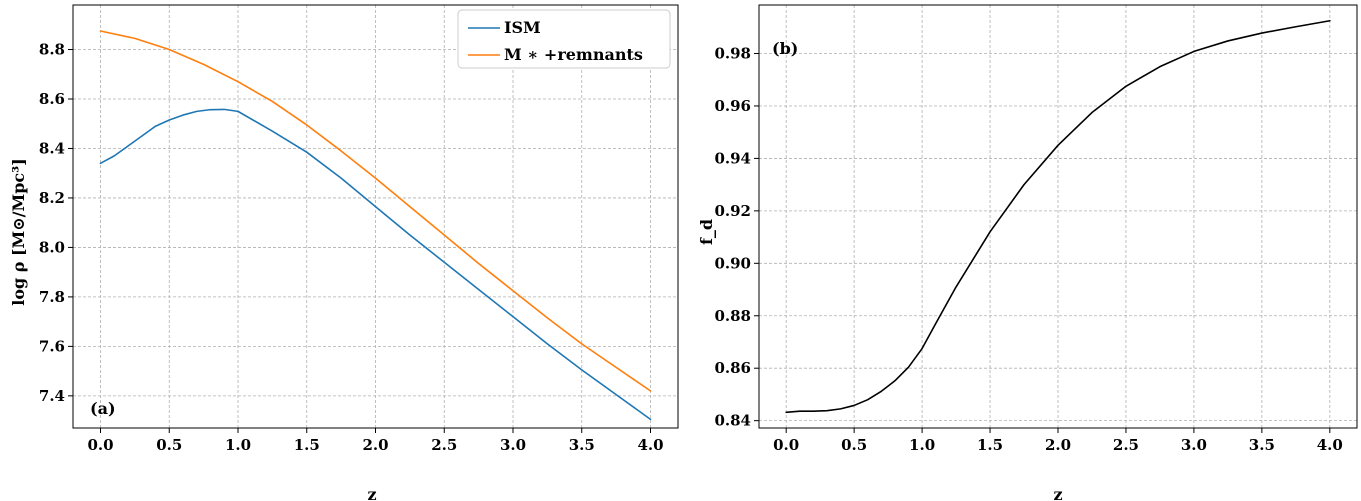  What do you see at coordinates (52, 148) in the screenshot?
I see `y-tick-label: 8.4` at bounding box center [52, 148].